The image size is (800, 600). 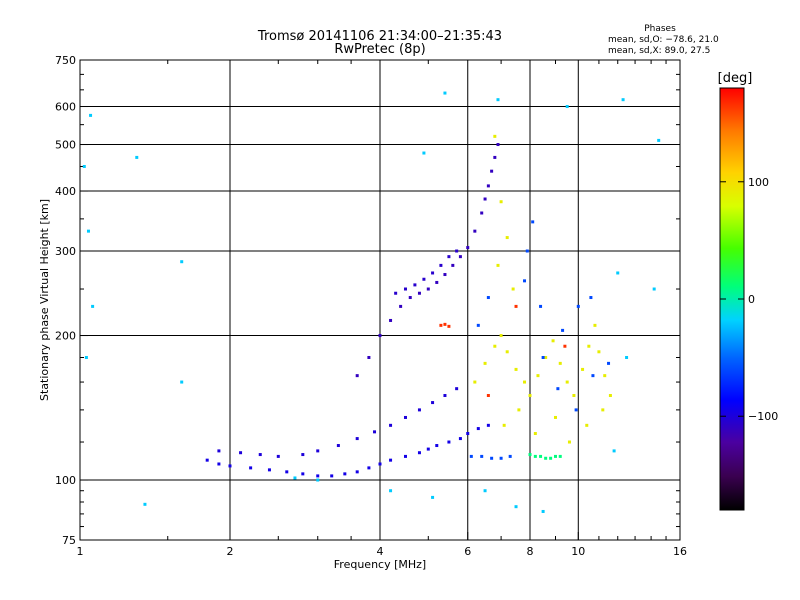 I want to click on chart-title: Tromsø 20141106 21:34:00–21:35:43, so click(x=379, y=36).